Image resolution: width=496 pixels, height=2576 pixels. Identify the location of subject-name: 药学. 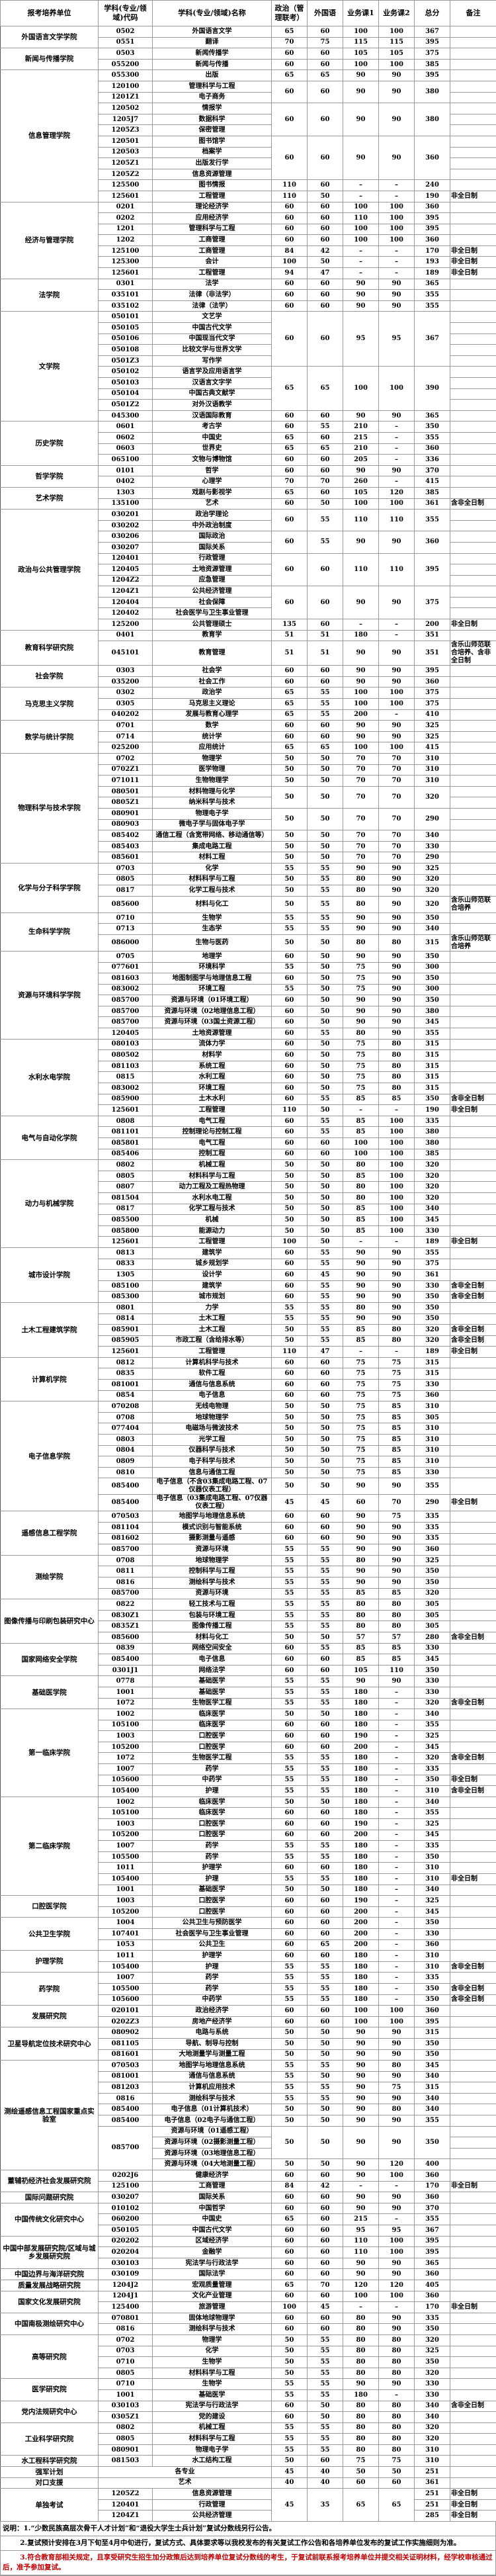
(213, 1857).